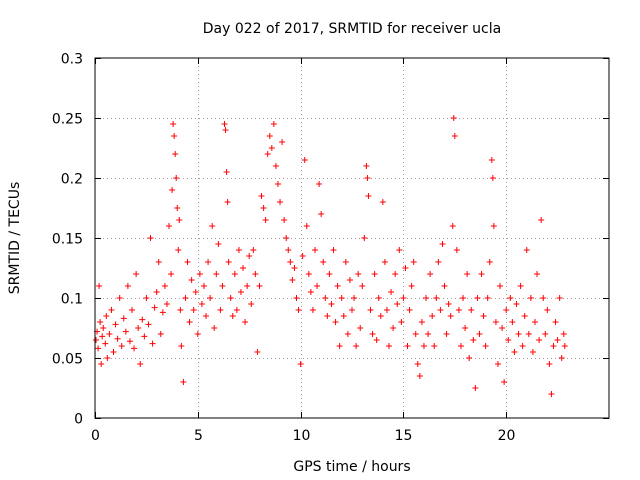  I want to click on y-tick-label: 0.2, so click(72, 180).